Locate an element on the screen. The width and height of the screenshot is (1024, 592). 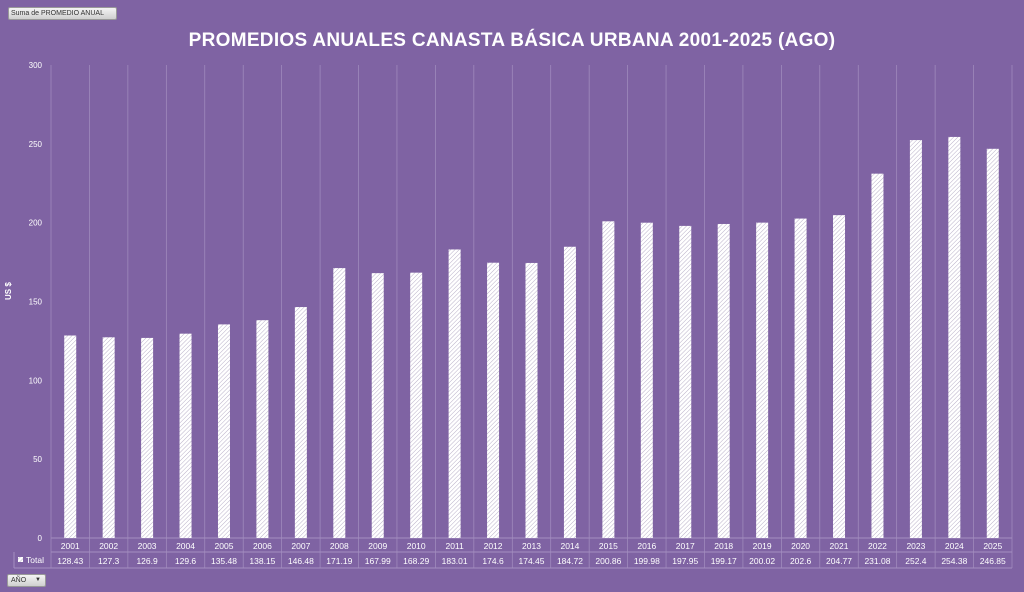
bar-2011 is located at coordinates (454, 394).